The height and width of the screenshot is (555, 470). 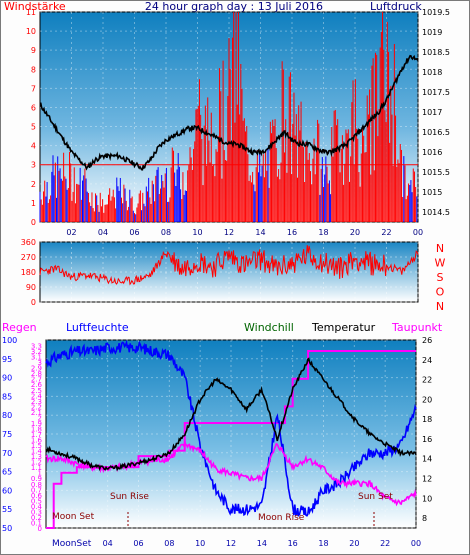 I want to click on annotation-sun-rise: Sun Rise, so click(x=129, y=497).